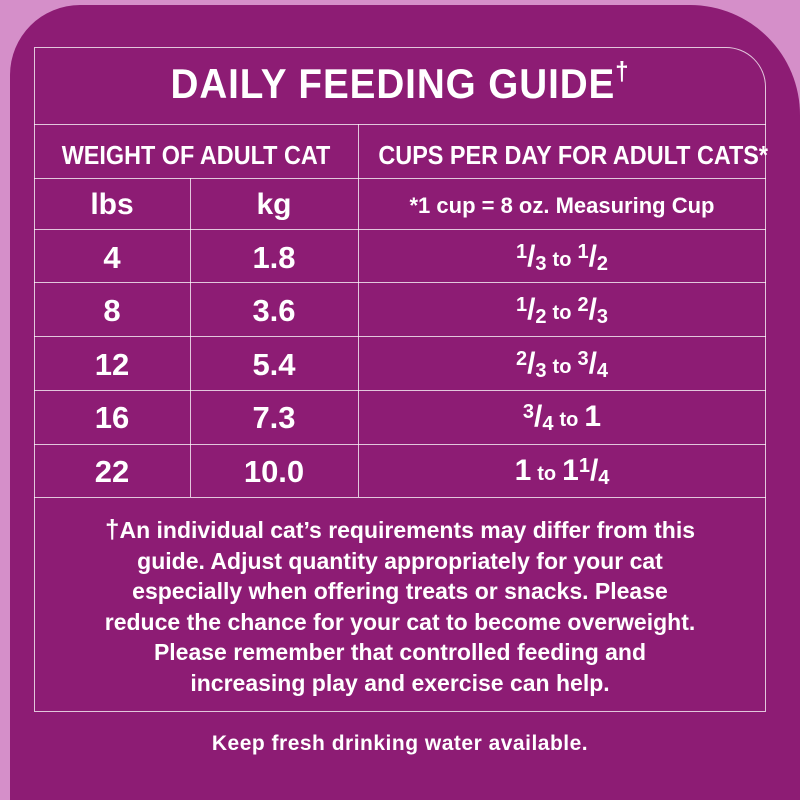 The height and width of the screenshot is (800, 800). What do you see at coordinates (274, 310) in the screenshot?
I see `row-kg: 3.6` at bounding box center [274, 310].